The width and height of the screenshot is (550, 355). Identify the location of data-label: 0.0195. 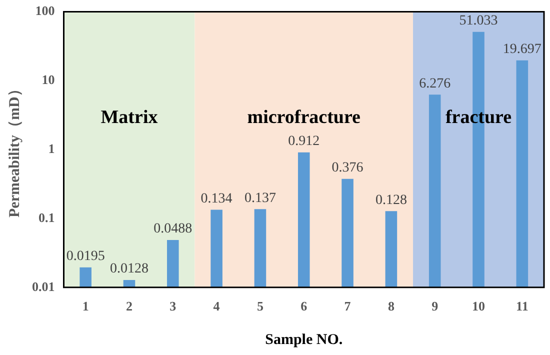
(85, 256).